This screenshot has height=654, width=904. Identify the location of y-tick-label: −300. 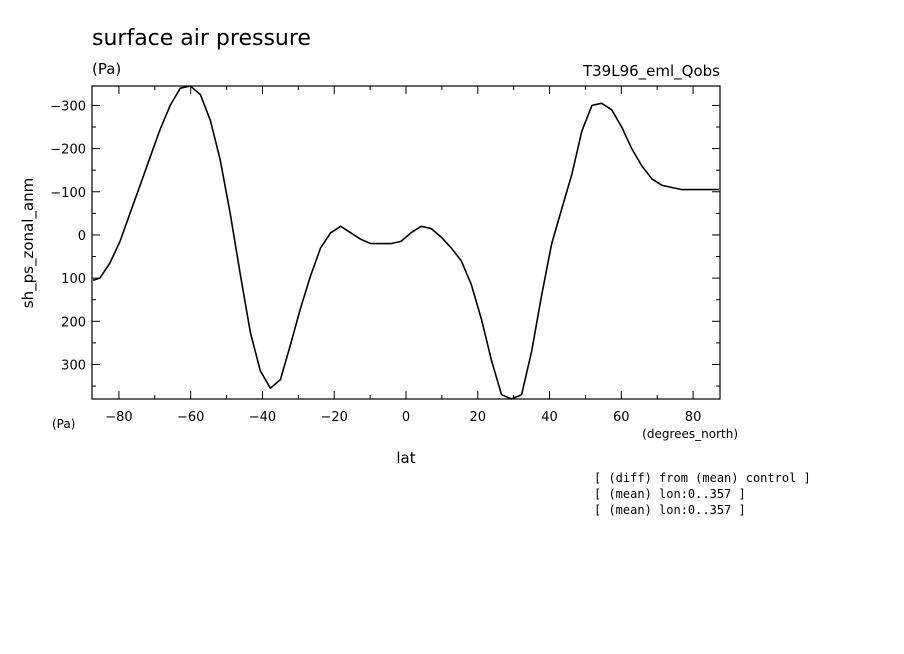
(68, 106).